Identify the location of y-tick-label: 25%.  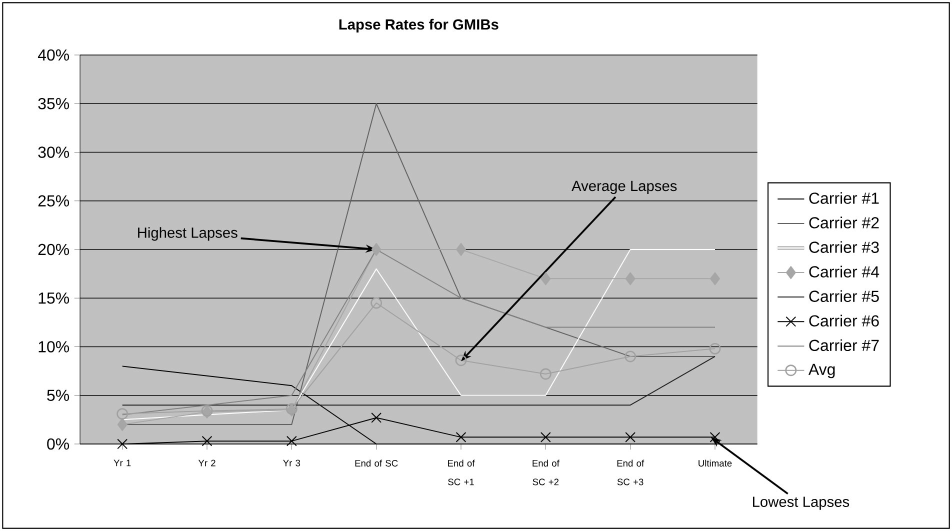
(54, 201).